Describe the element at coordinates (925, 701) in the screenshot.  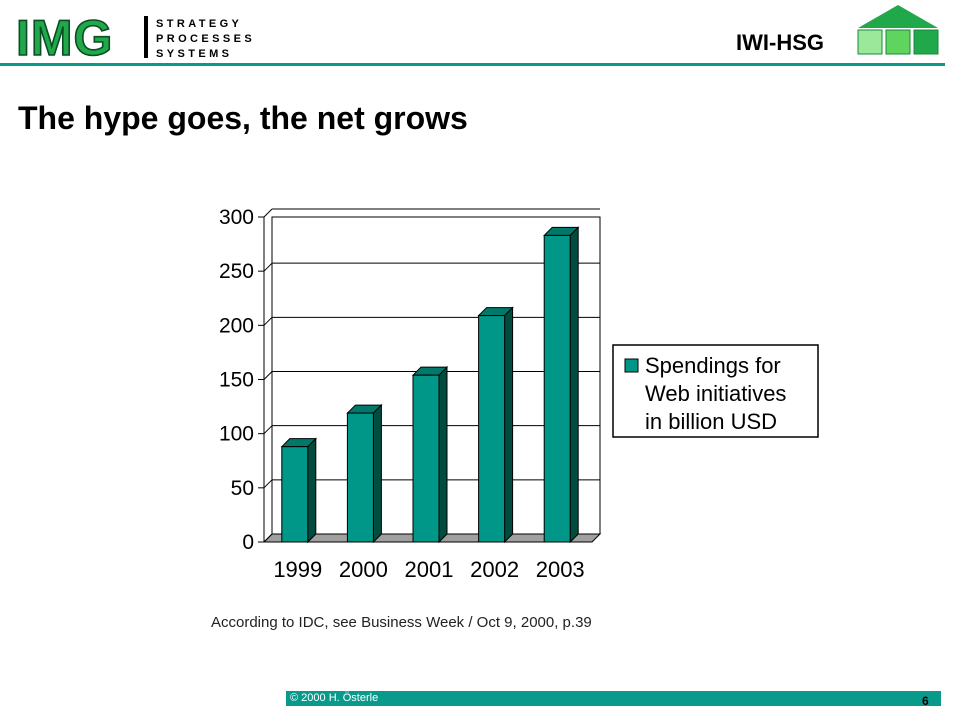
I see `page-number: 6` at that location.